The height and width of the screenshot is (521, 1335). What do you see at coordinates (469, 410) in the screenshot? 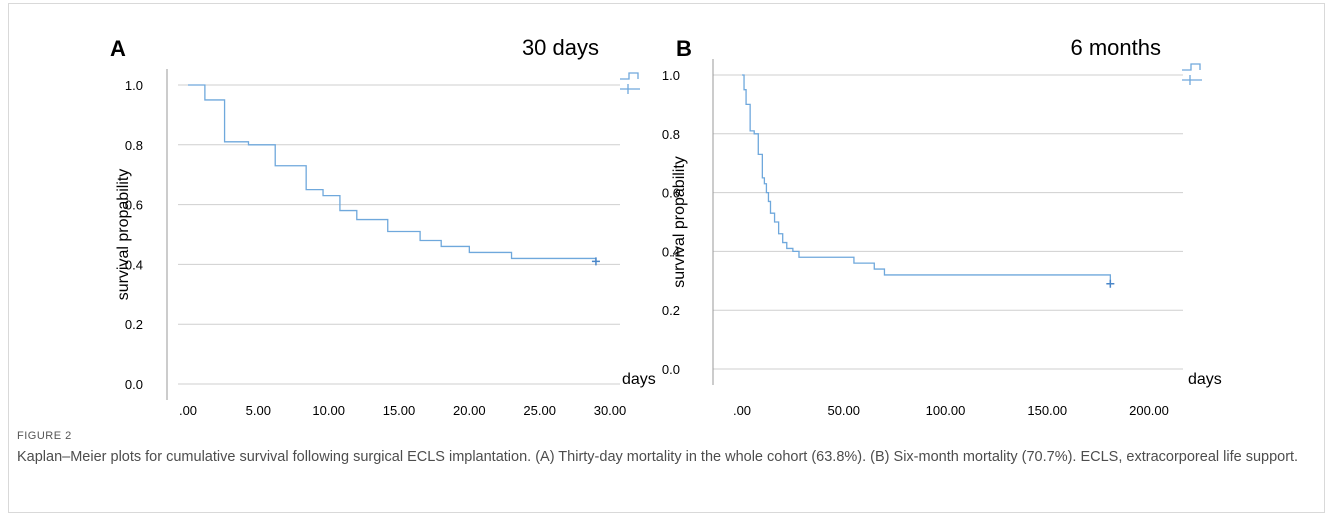
I see `x-tick-label-a-4: 20.00` at bounding box center [469, 410].